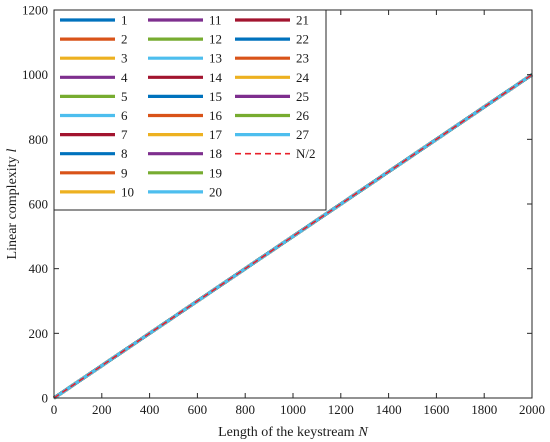  What do you see at coordinates (150, 409) in the screenshot?
I see `x-tick-label: 400` at bounding box center [150, 409].